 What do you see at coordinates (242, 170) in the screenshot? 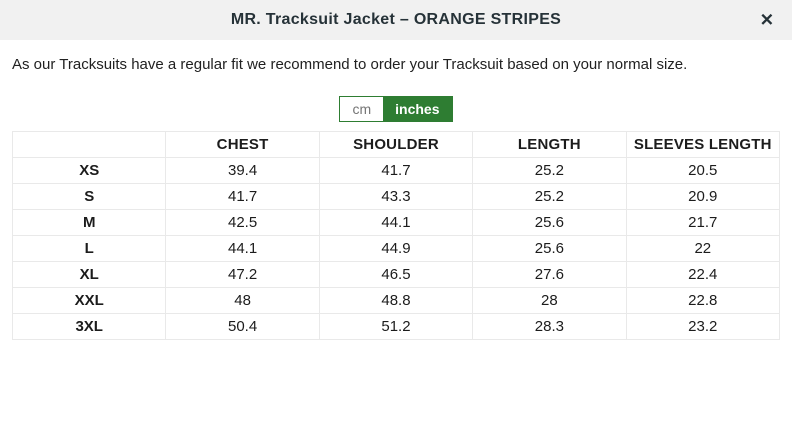
I see `chest-cell: 39.4` at bounding box center [242, 170].